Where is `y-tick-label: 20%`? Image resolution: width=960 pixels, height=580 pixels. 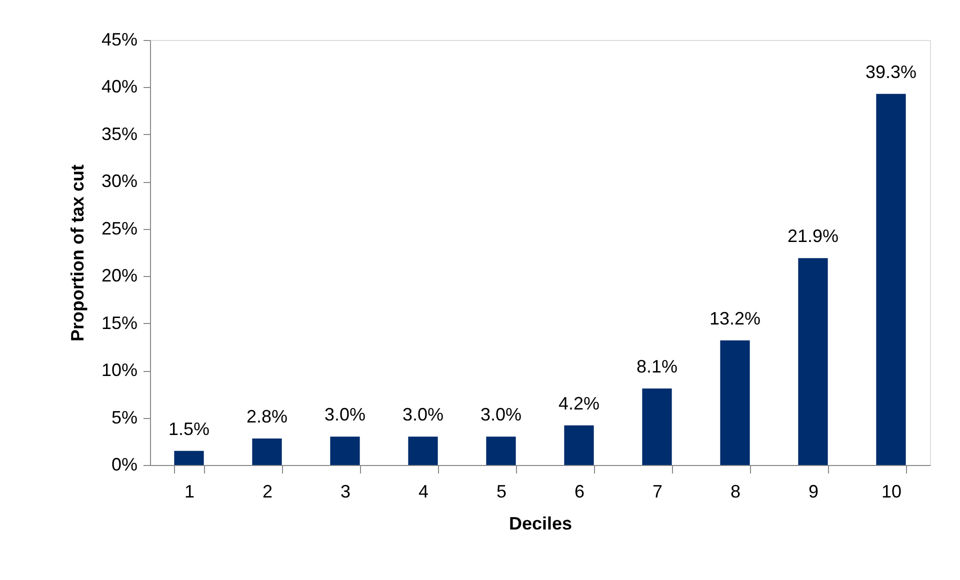 y-tick-label: 20% is located at coordinates (119, 276).